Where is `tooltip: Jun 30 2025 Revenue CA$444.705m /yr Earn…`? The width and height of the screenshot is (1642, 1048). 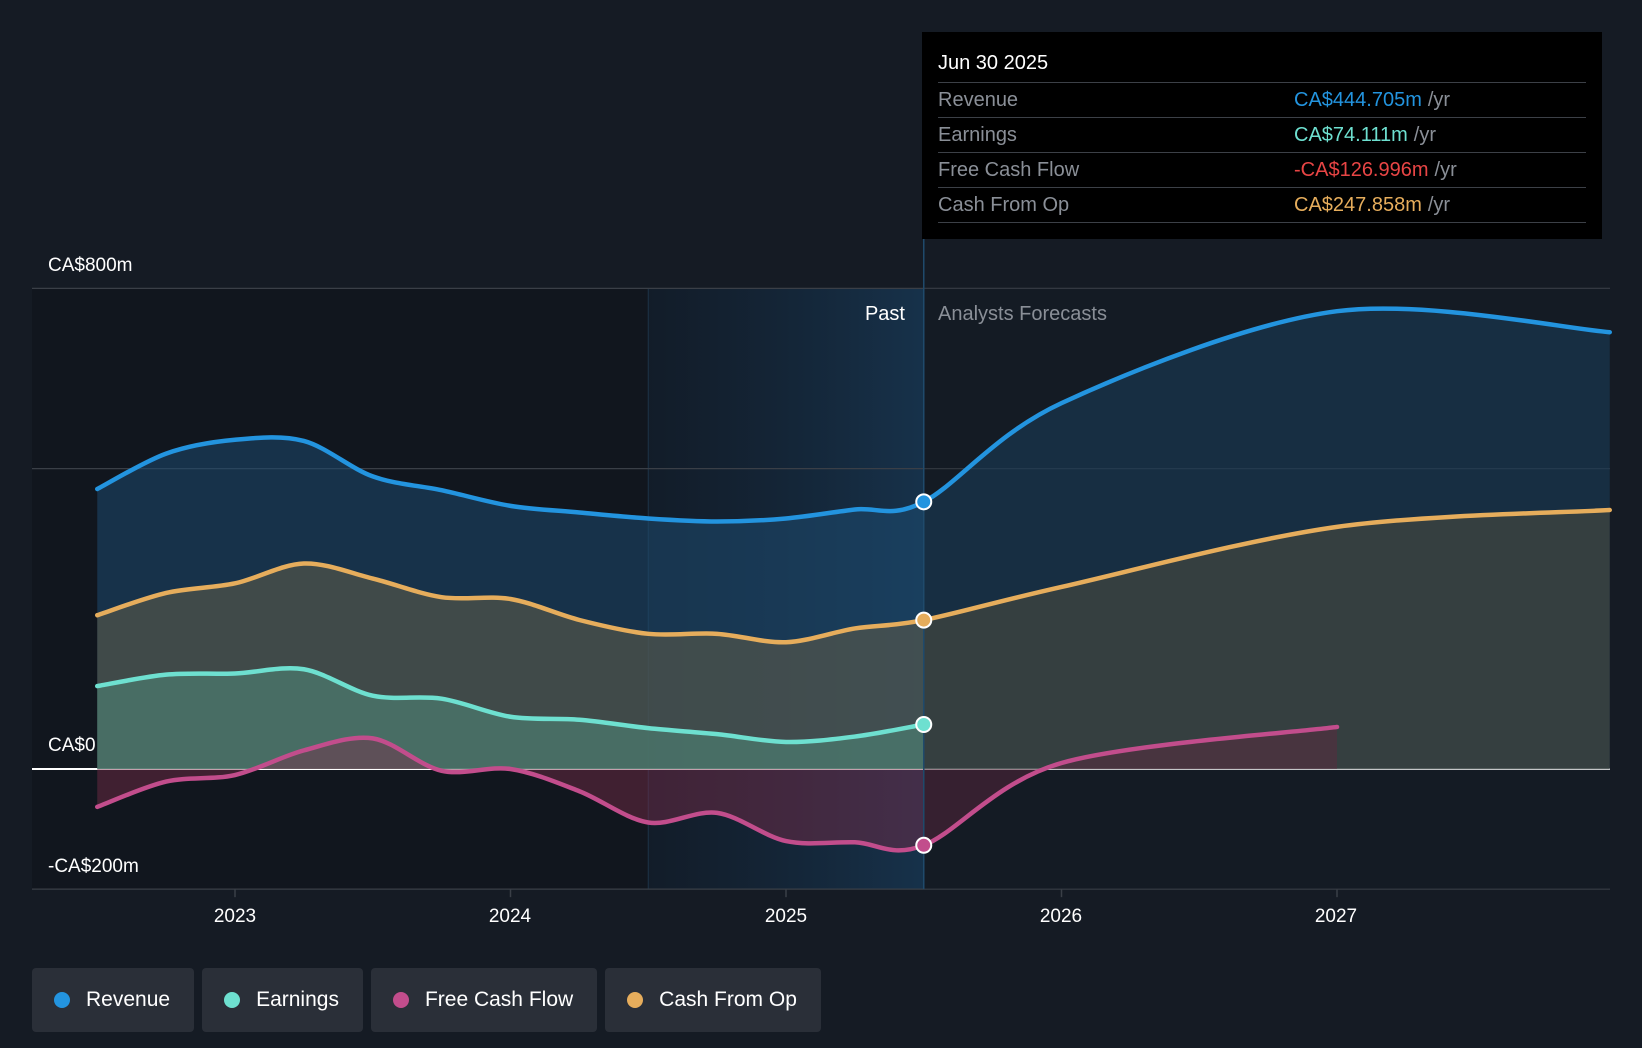 tooltip: Jun 30 2025 Revenue CA$444.705m /yr Earn… is located at coordinates (1262, 135).